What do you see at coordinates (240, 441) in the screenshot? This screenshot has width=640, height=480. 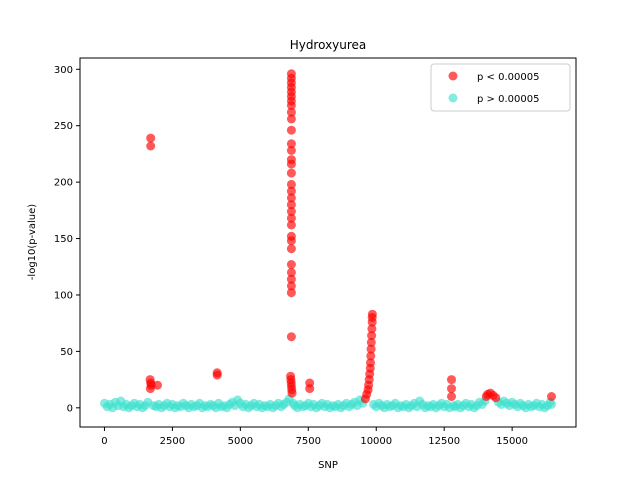 I see `x-tick-label: 5000` at bounding box center [240, 441].